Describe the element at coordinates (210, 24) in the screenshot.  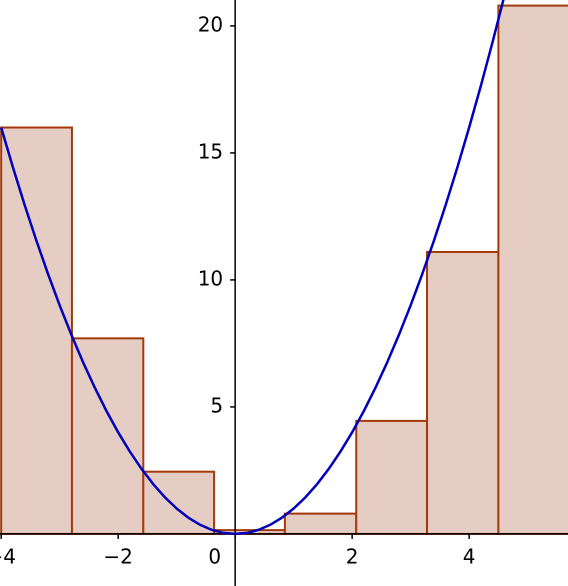
I see `y-tick-label: 20` at that location.